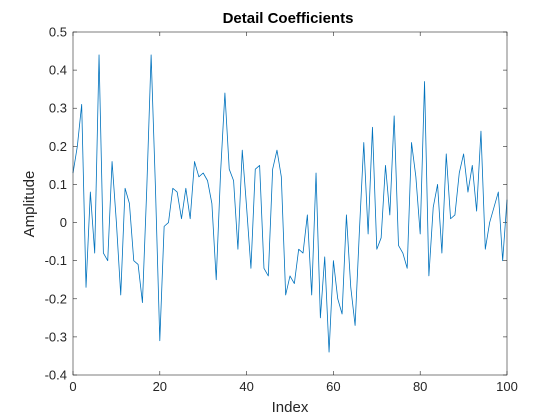 This screenshot has height=420, width=560. What do you see at coordinates (507, 386) in the screenshot?
I see `x-tick-label: 100` at bounding box center [507, 386].